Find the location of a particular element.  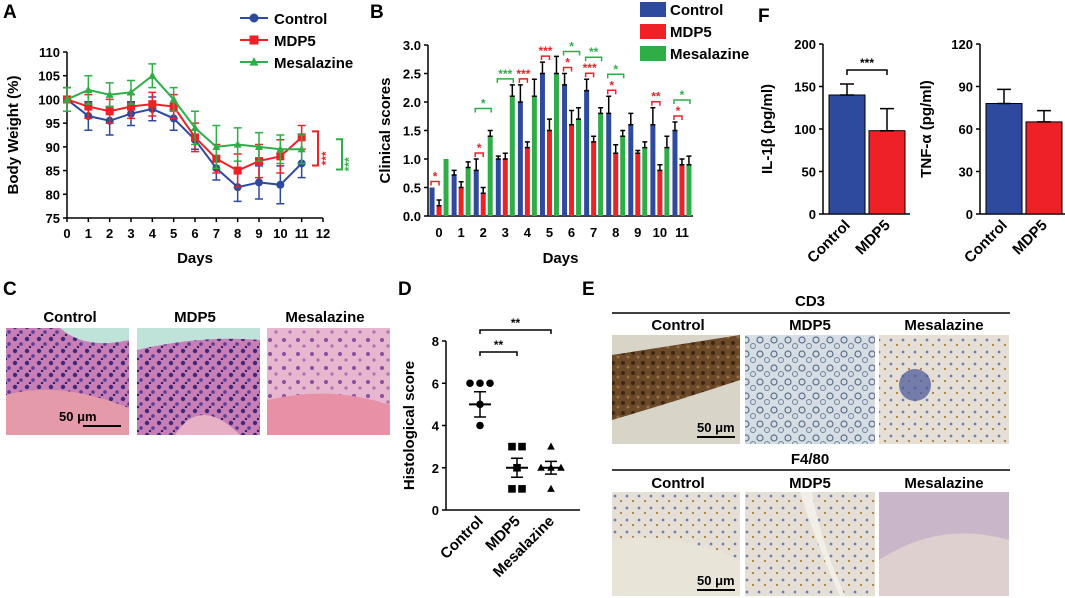

f1-error-bar is located at coordinates (887, 119).